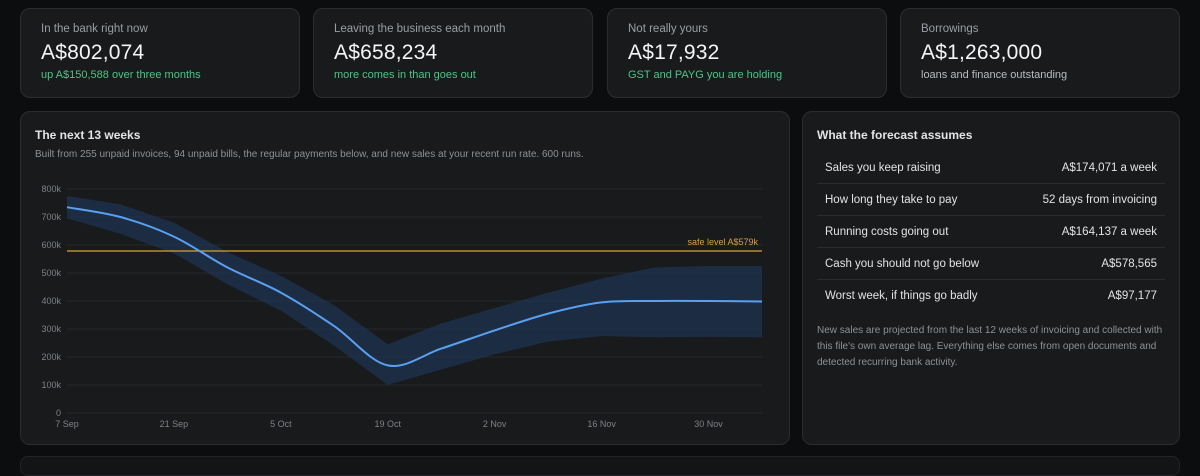 The height and width of the screenshot is (476, 1200). I want to click on y-tick-label: 400k, so click(51, 301).